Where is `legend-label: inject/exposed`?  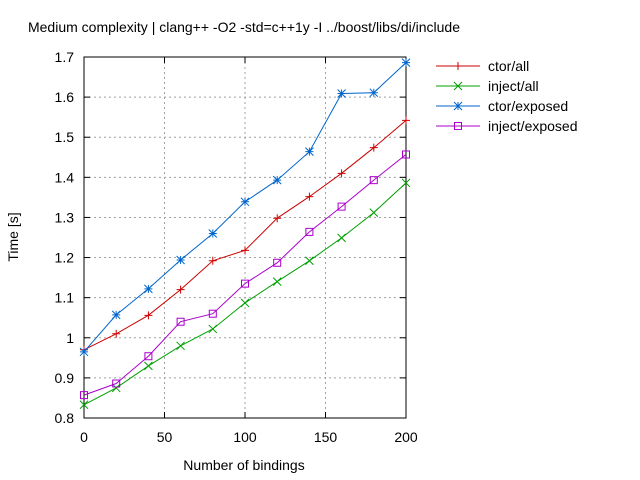 legend-label: inject/exposed is located at coordinates (533, 126).